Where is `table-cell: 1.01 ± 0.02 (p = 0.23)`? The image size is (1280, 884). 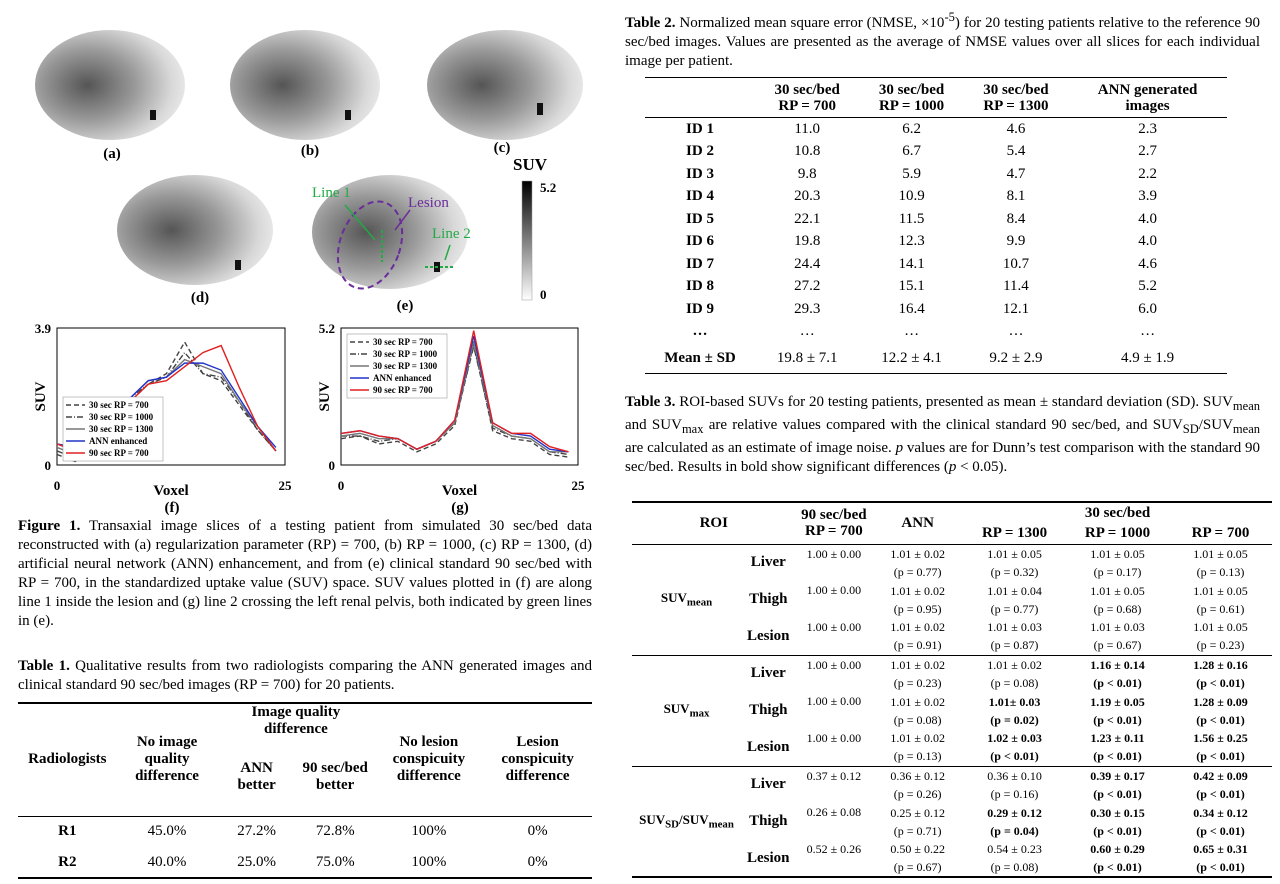
table-cell: 1.01 ± 0.02 (p = 0.23) is located at coordinates (917, 673).